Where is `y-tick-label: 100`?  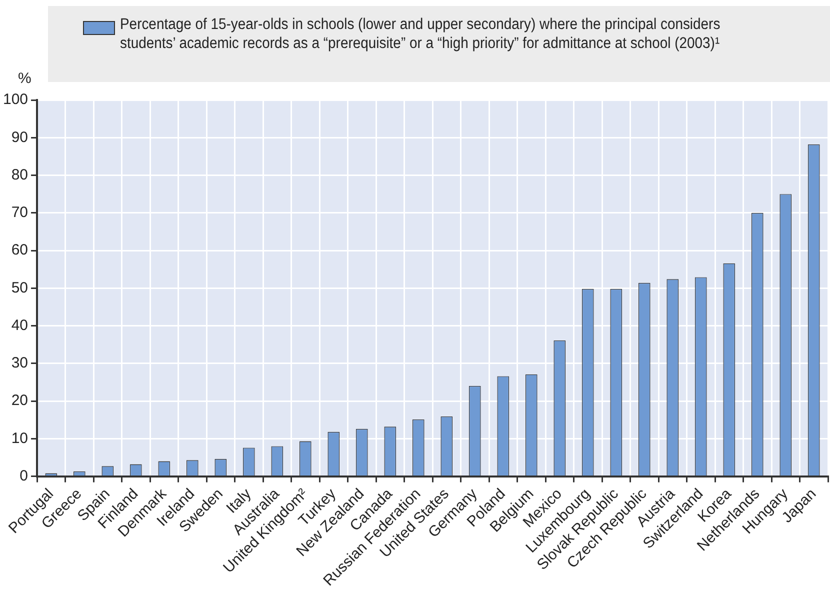 y-tick-label: 100 is located at coordinates (15, 99).